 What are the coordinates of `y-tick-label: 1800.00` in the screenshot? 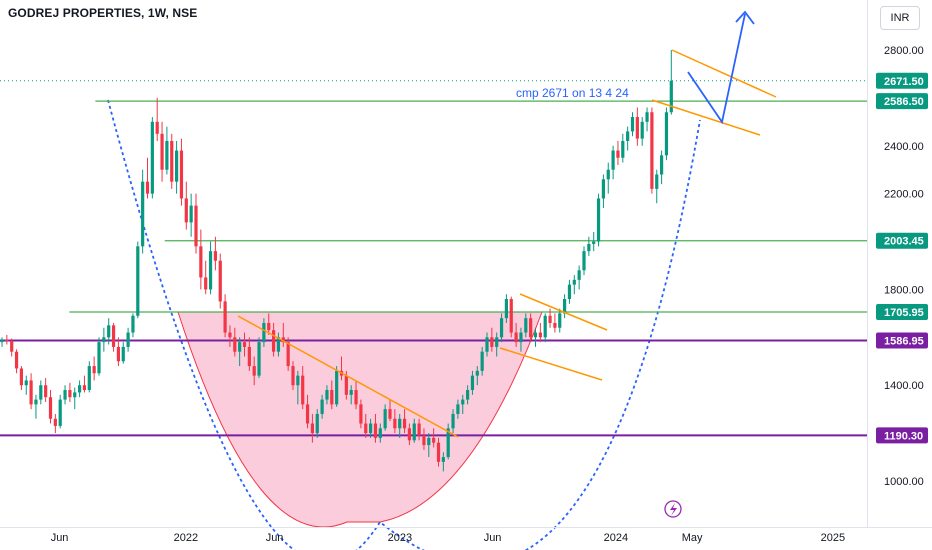 It's located at (904, 290).